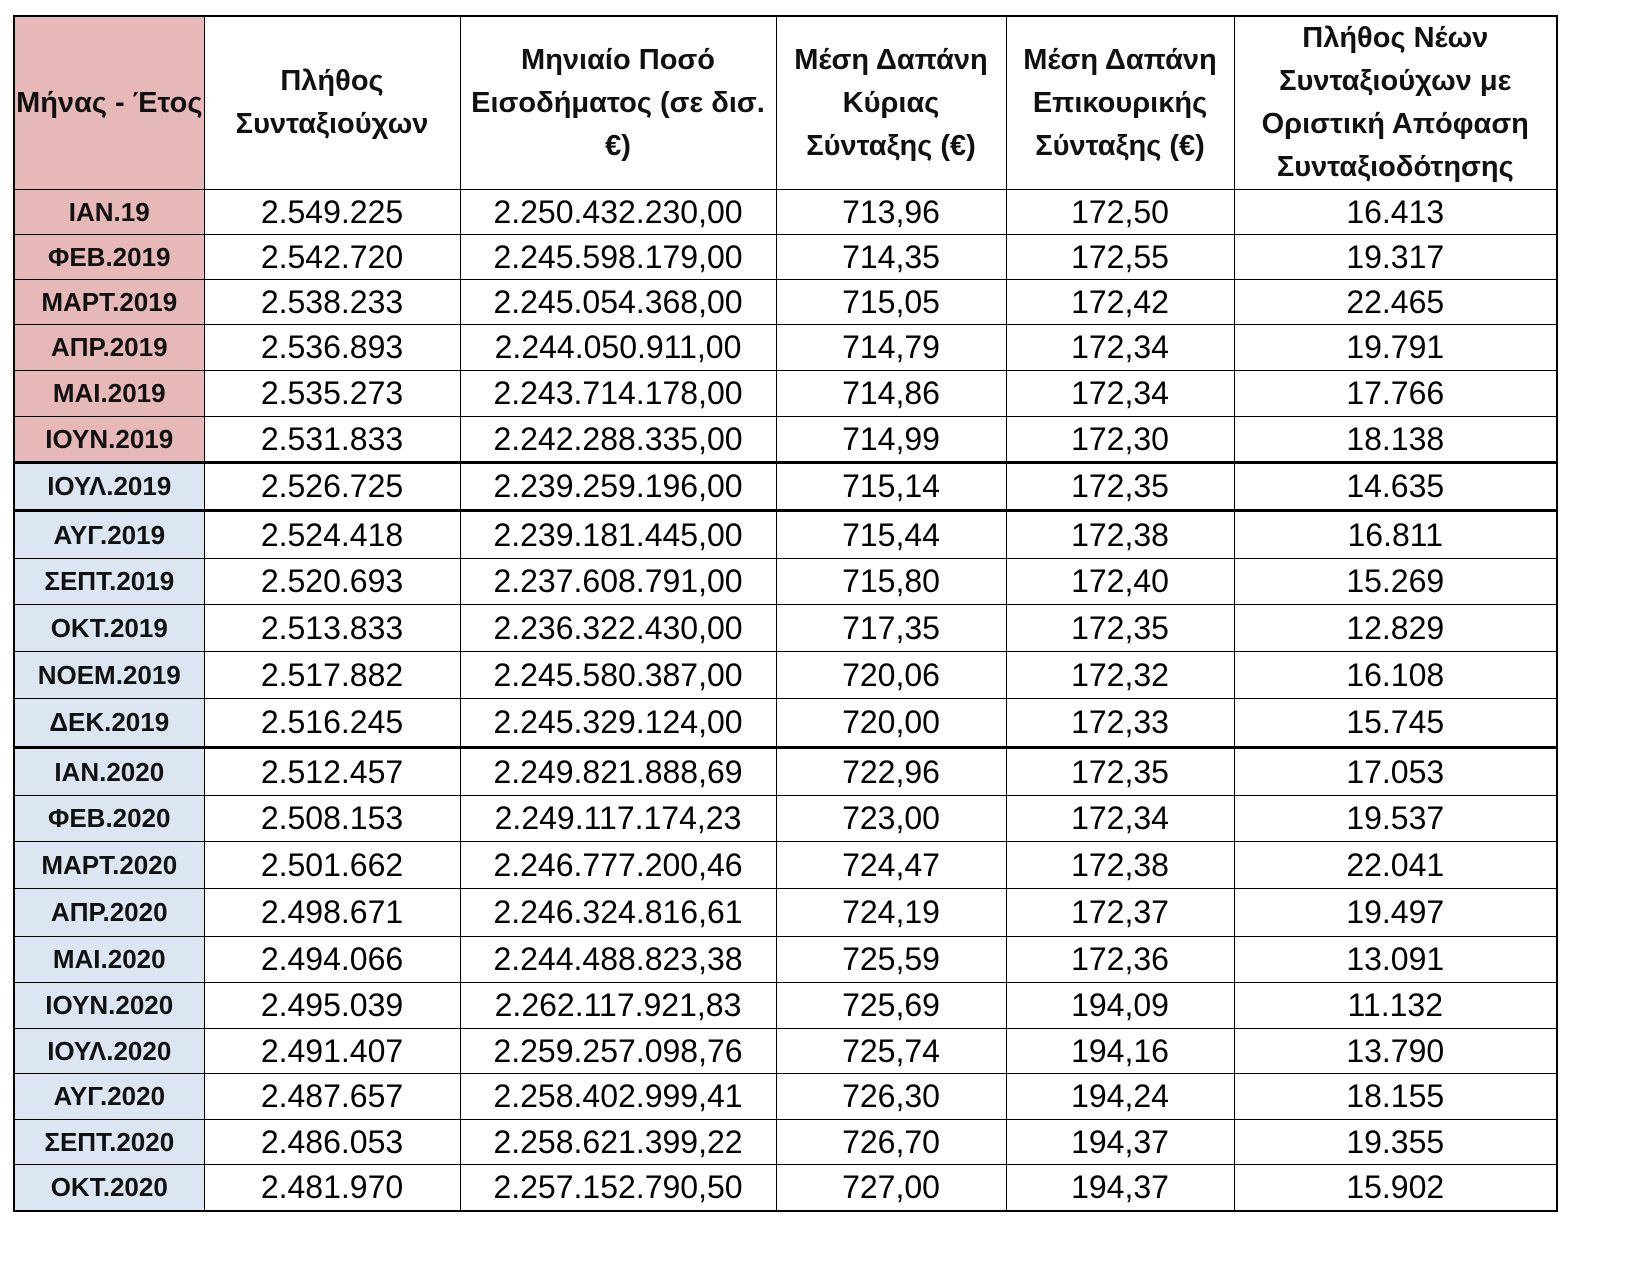  I want to click on month-cell: ΙΟΥΝ.2019, so click(109, 439).